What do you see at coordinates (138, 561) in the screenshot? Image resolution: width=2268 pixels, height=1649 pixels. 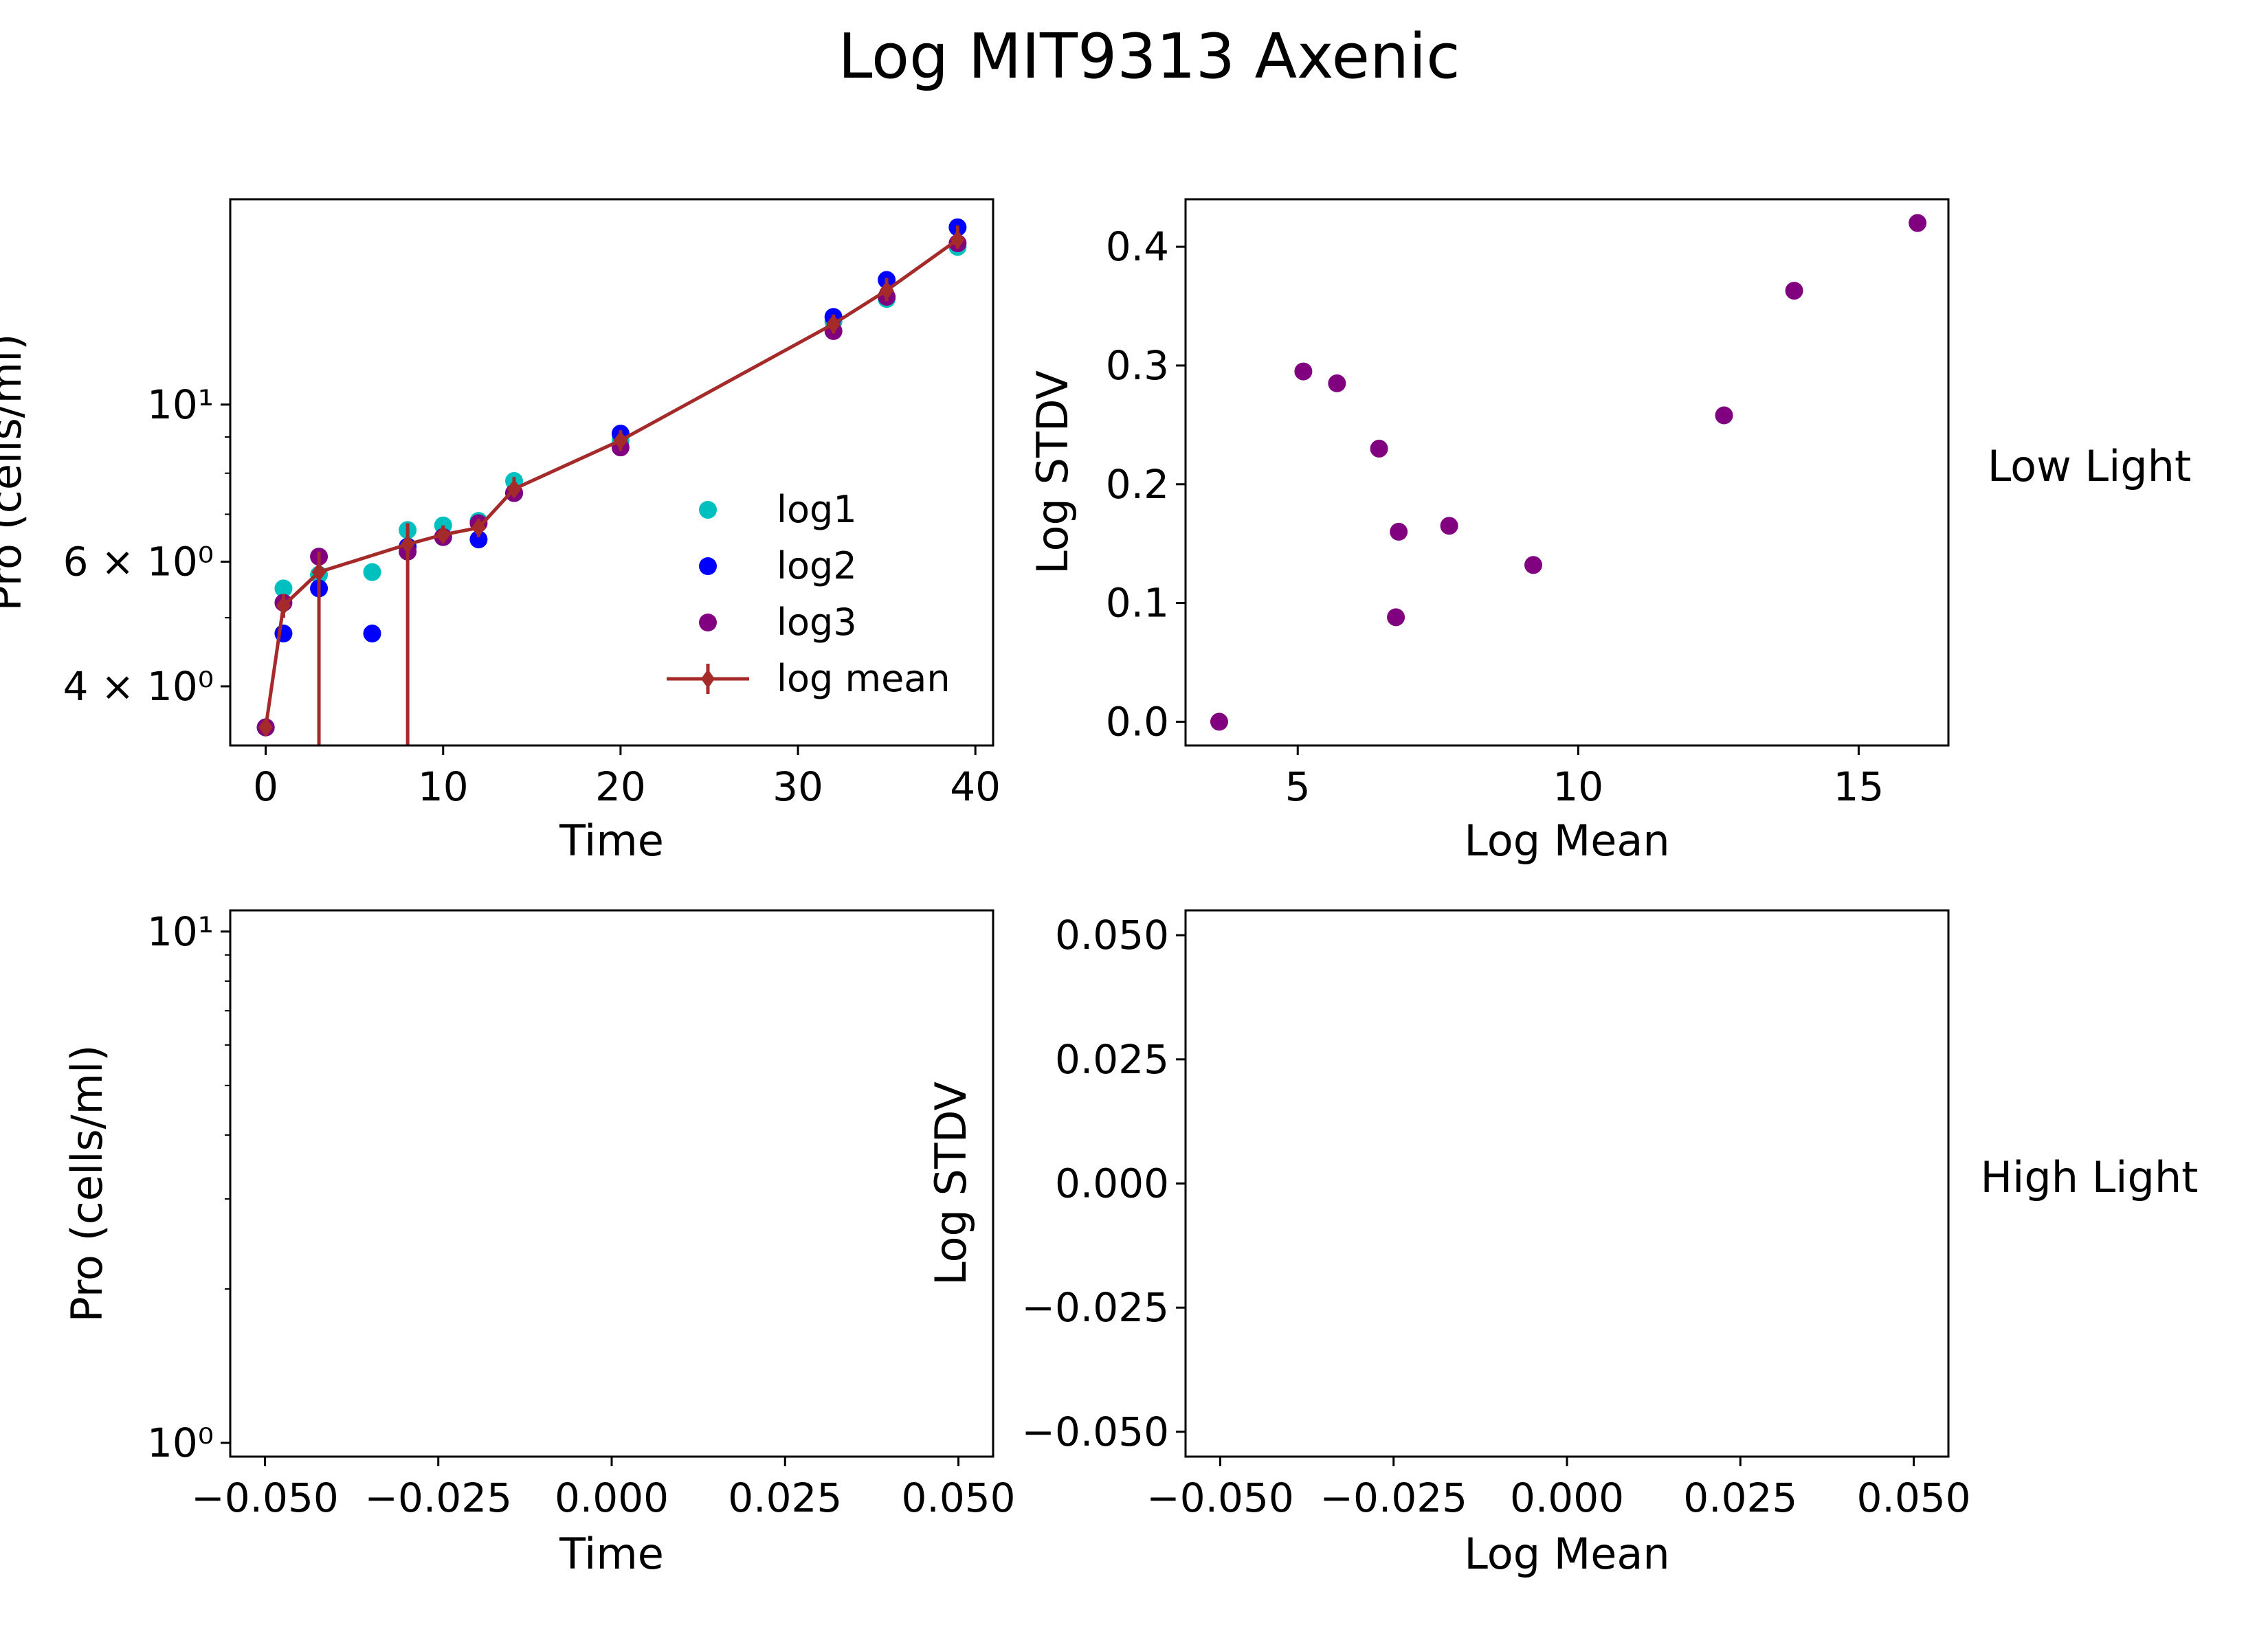 I see `y-tick-label: 6 × 10⁰` at bounding box center [138, 561].